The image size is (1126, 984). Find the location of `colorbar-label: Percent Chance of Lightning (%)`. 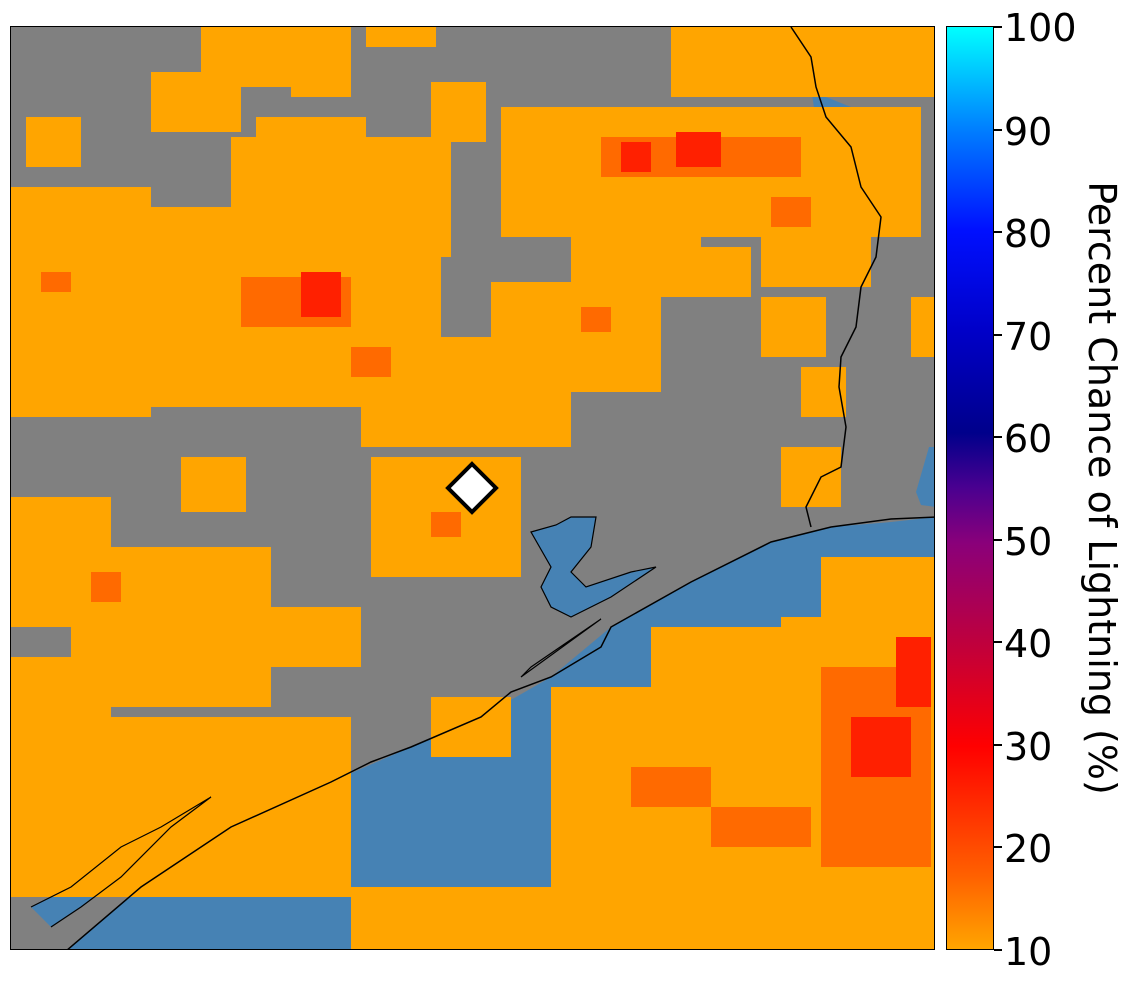

colorbar-label: Percent Chance of Lightning (%) is located at coordinates (1102, 488).